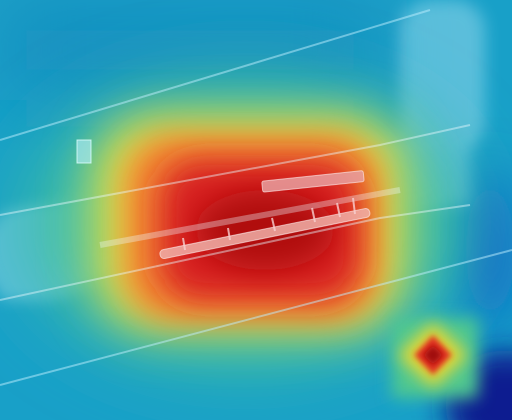  Describe the element at coordinates (488, 250) in the screenshot. I see `cool-edge` at that location.